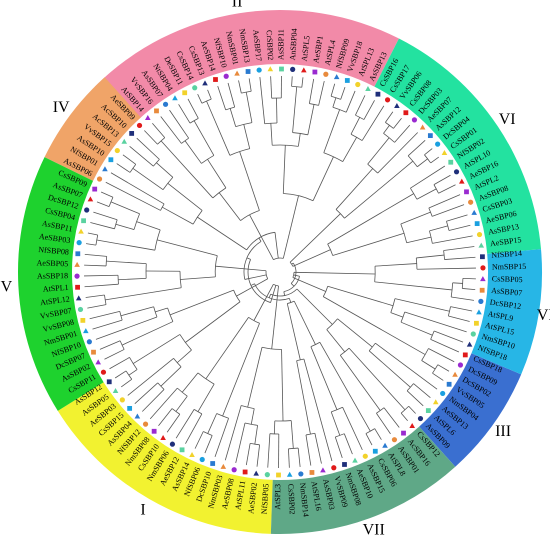 This screenshot has height=544, width=550. Describe the element at coordinates (507, 292) in the screenshot. I see `leaf-label: AsSBP07` at that location.